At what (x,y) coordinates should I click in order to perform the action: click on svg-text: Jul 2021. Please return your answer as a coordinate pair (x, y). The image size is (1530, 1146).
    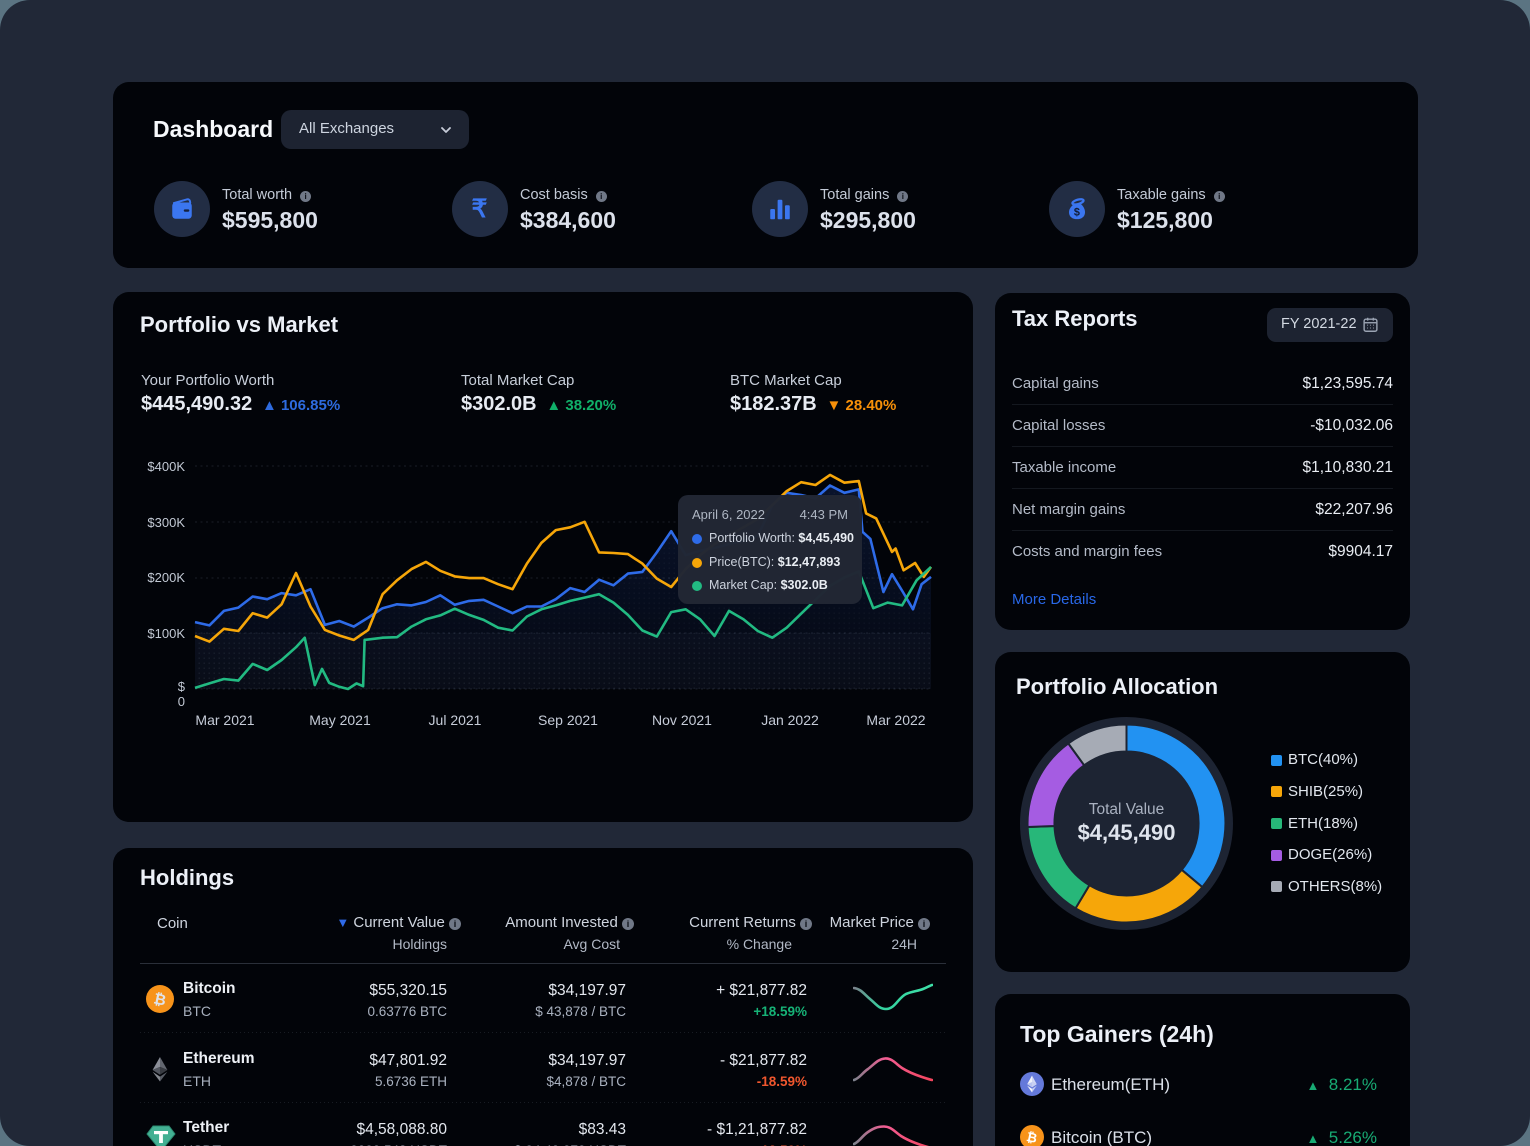
    Looking at the image, I should click on (455, 720).